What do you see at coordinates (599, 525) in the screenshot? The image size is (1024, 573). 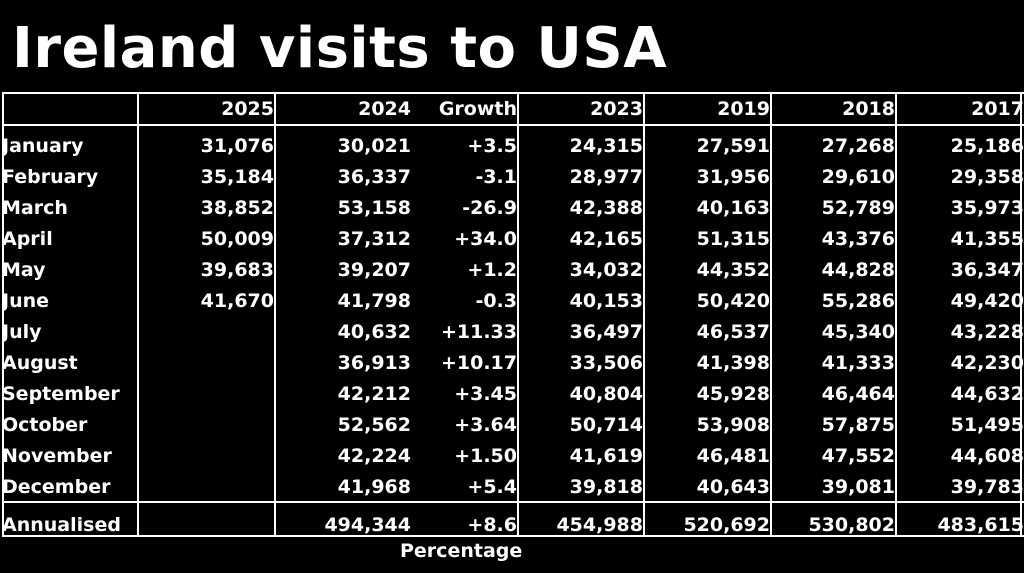 I see `total-cell: 454,988` at bounding box center [599, 525].